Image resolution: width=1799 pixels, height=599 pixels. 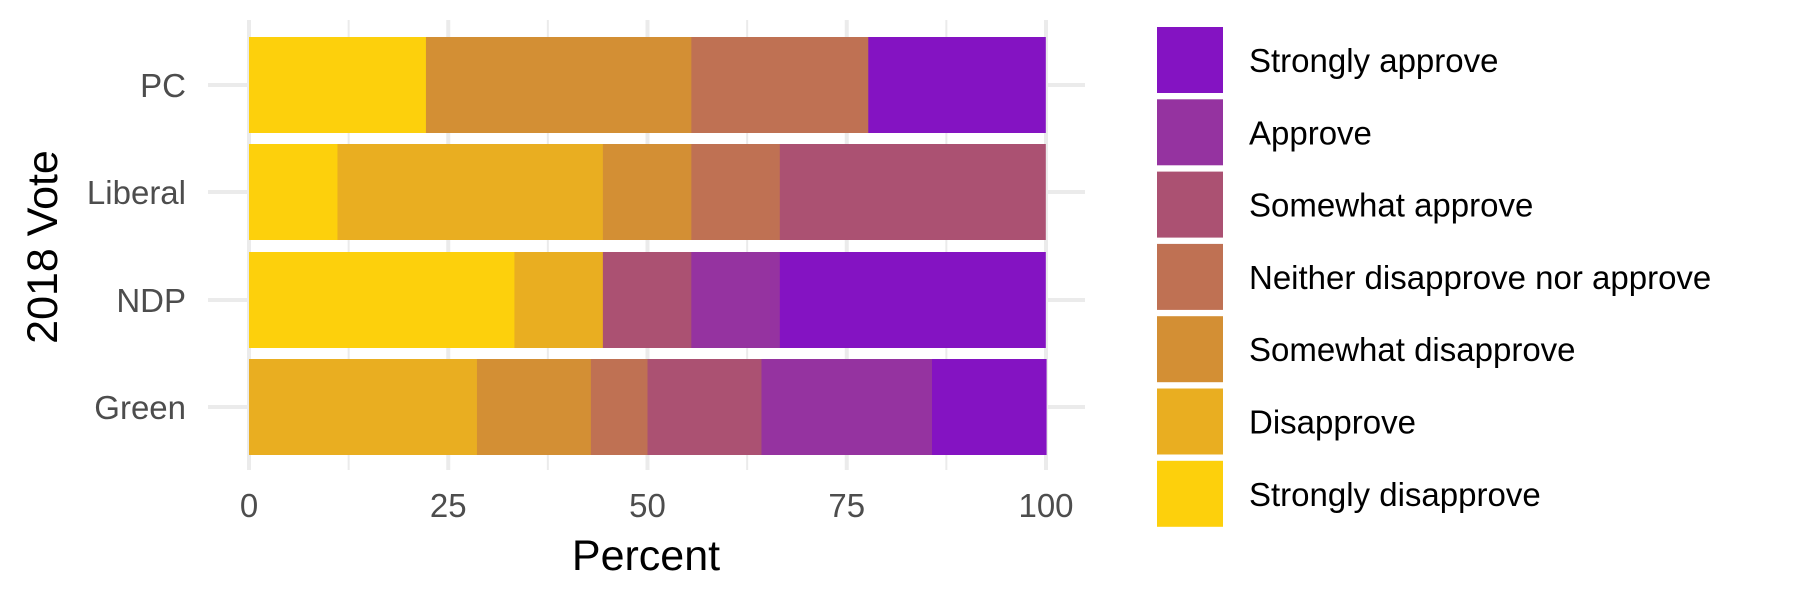 I want to click on bar-segment: Green – Somewhat disapprove: 14.3, so click(x=534, y=407).